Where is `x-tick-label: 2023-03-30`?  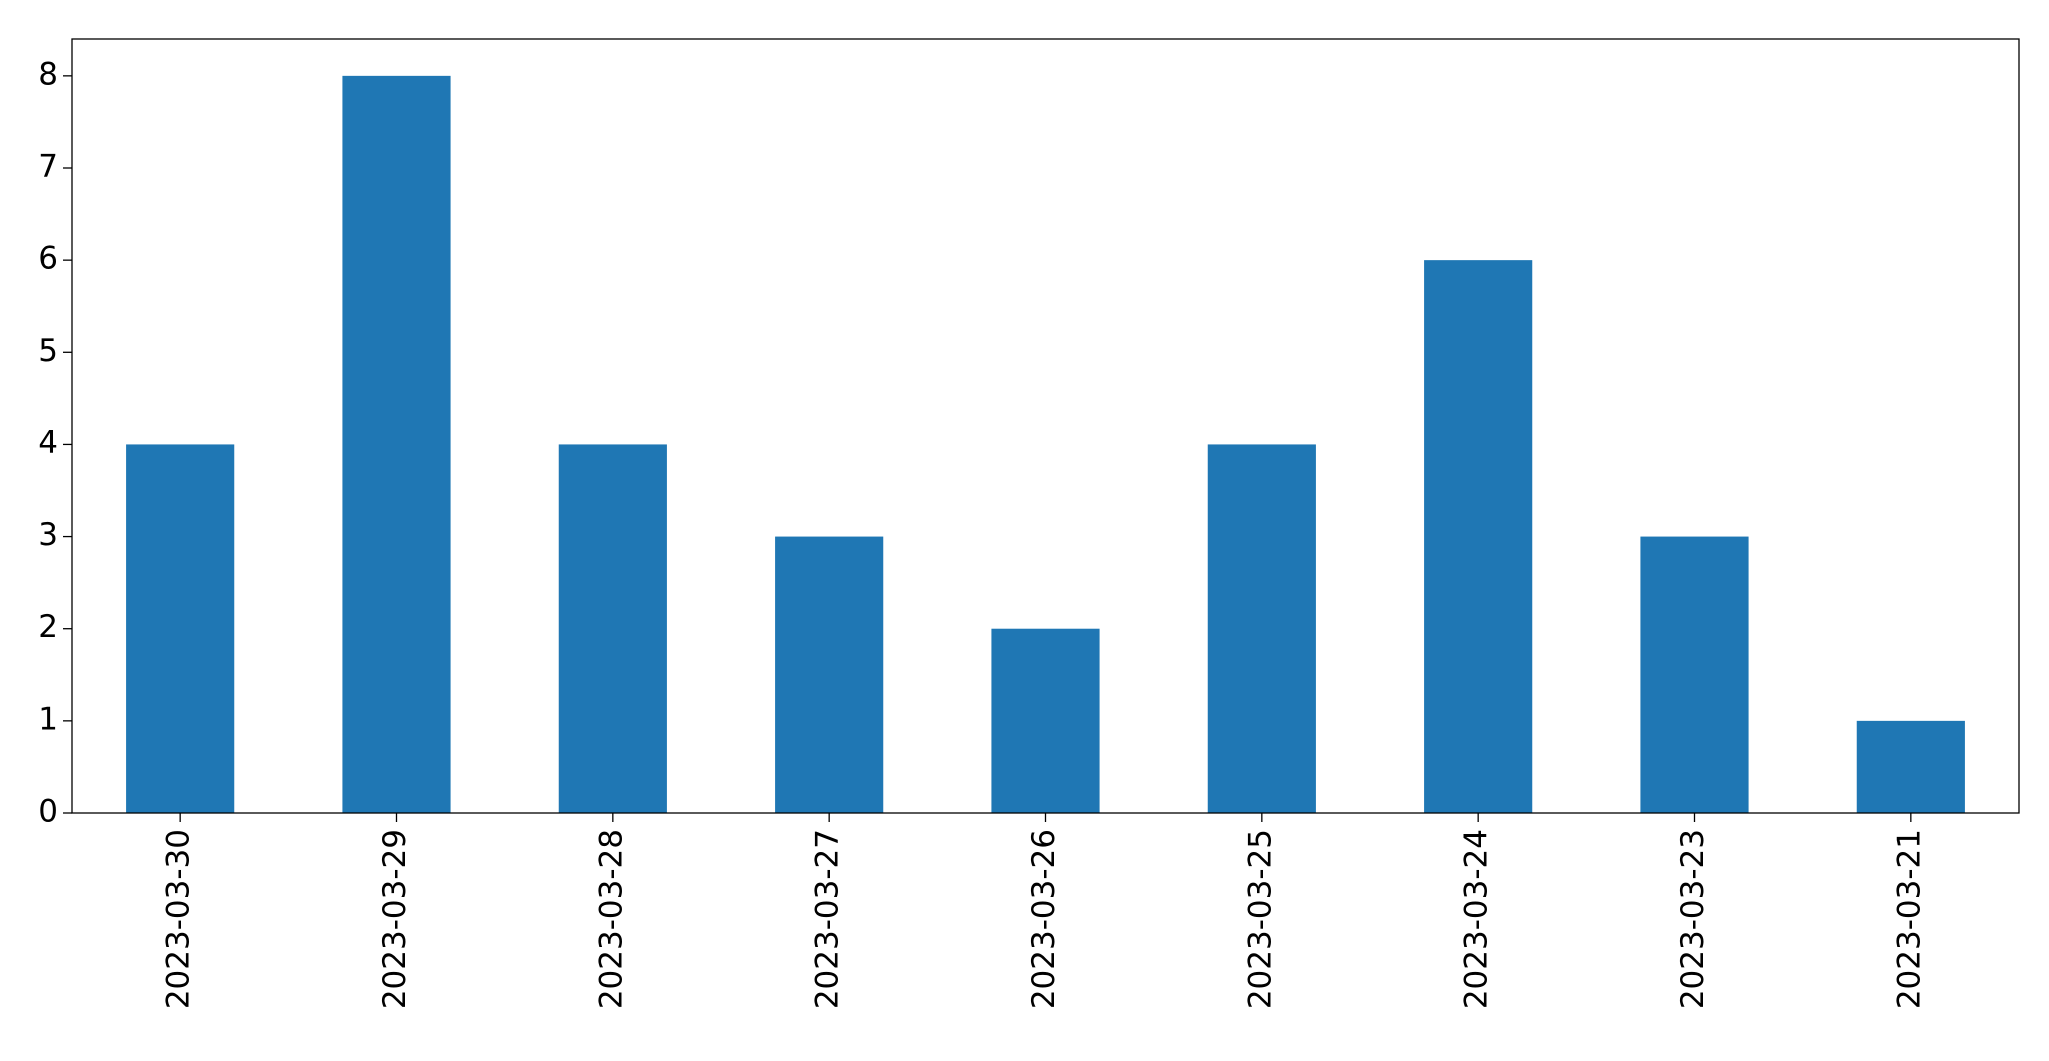
x-tick-label: 2023-03-30 is located at coordinates (179, 919).